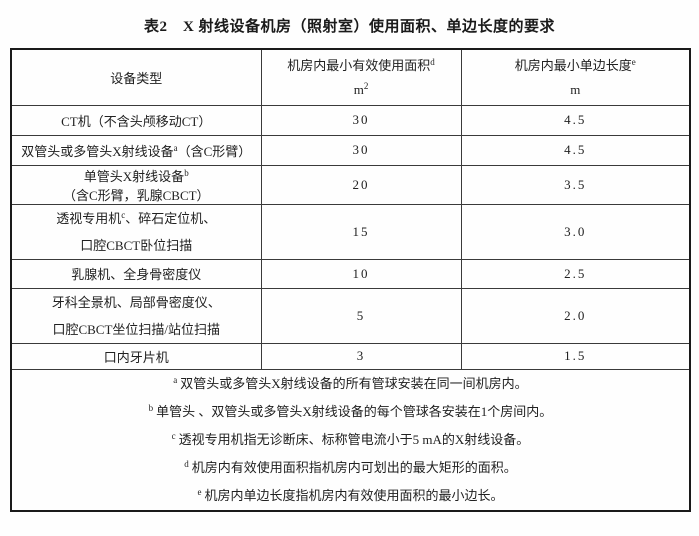  Describe the element at coordinates (361, 184) in the screenshot. I see `min-area-cell: 20` at that location.